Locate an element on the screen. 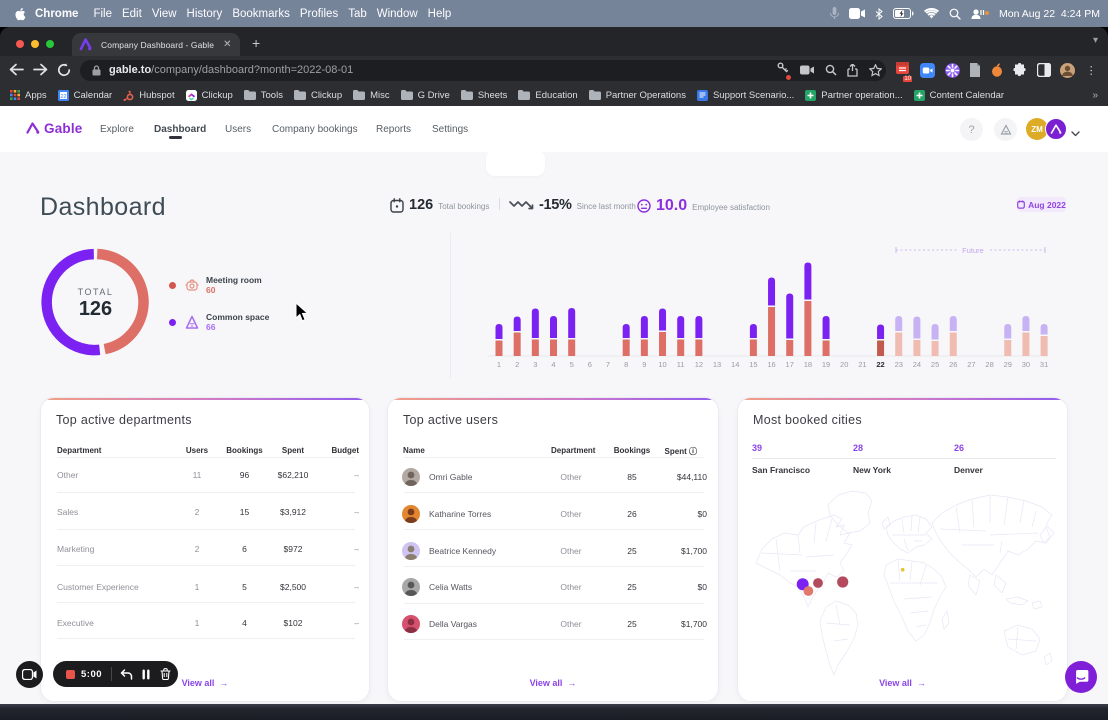  svg-text: 17 is located at coordinates (790, 364).